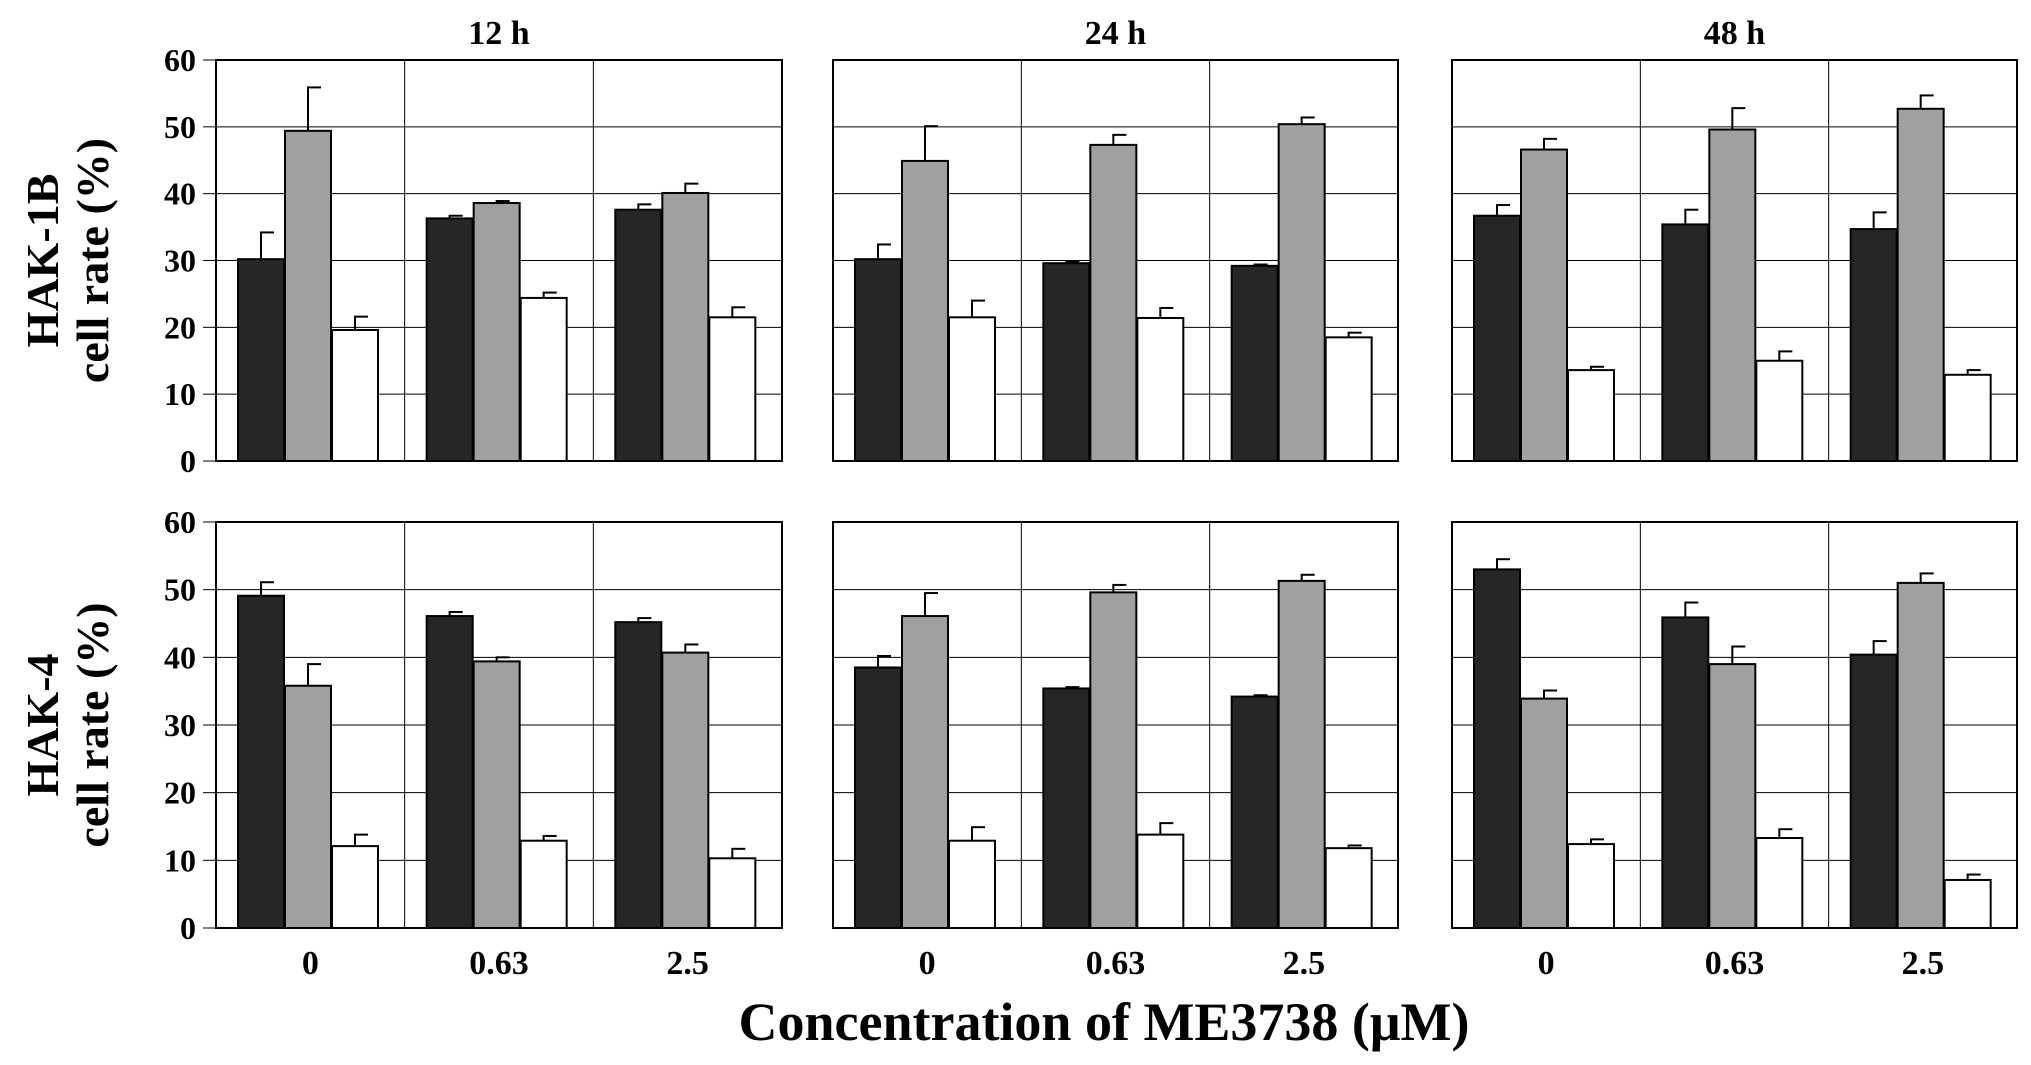 The image size is (2031, 1065). What do you see at coordinates (1873, 791) in the screenshot?
I see `bar-r2-p3-s1-c3` at bounding box center [1873, 791].